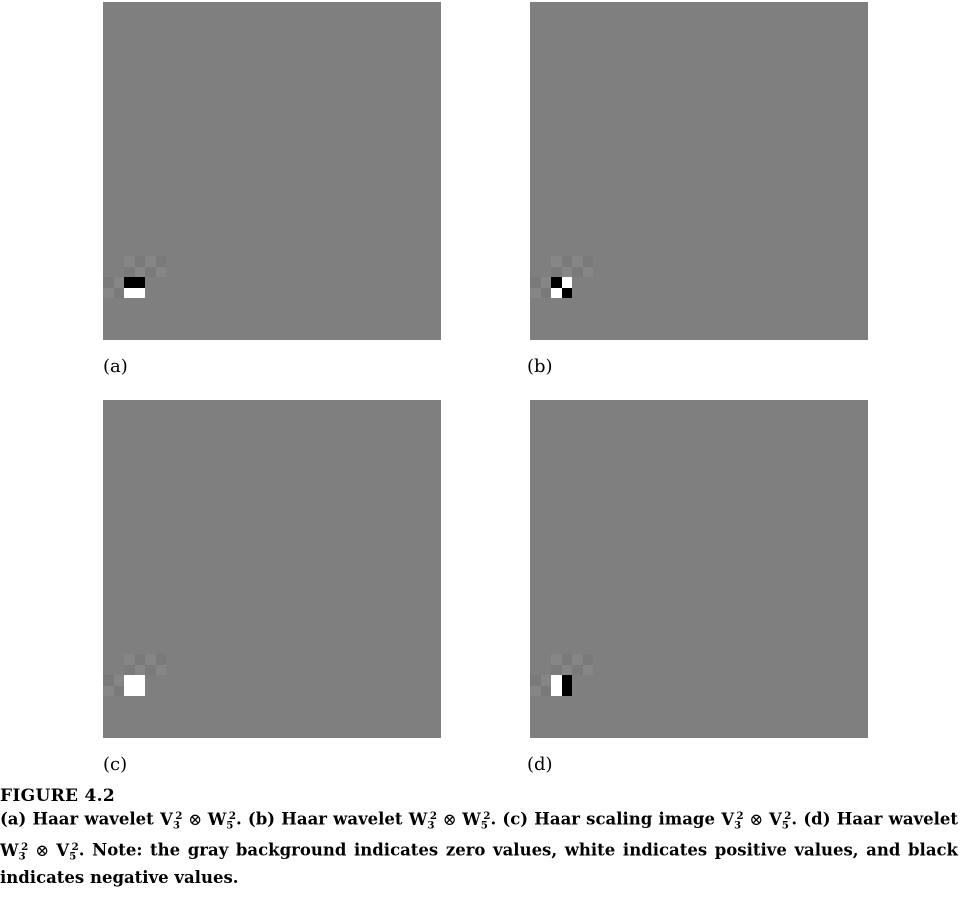 The height and width of the screenshot is (907, 961). I want to click on caption-b-expr: W32 ⊗ W52, so click(449, 820).